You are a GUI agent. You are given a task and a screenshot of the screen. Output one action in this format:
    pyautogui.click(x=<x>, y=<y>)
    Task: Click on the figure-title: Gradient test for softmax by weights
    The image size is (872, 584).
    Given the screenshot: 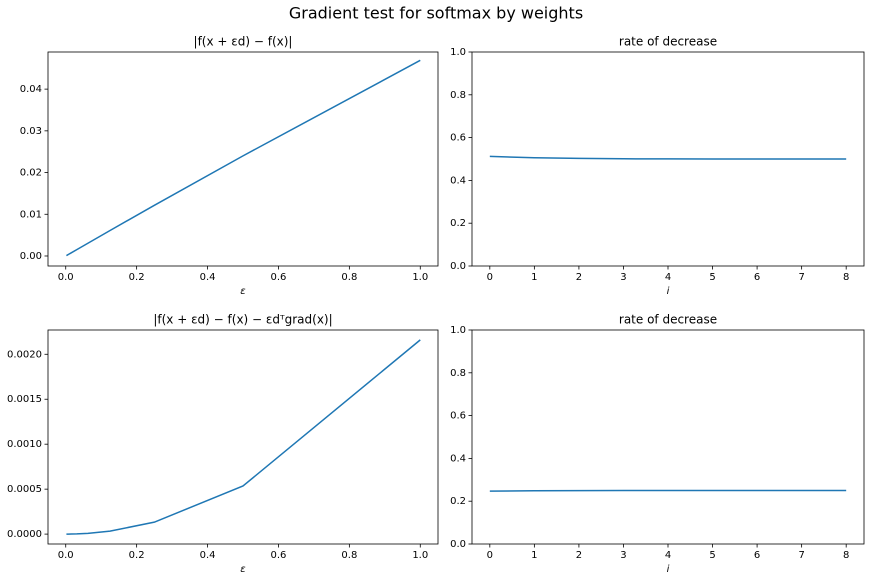 What is the action you would take?
    pyautogui.click(x=436, y=13)
    